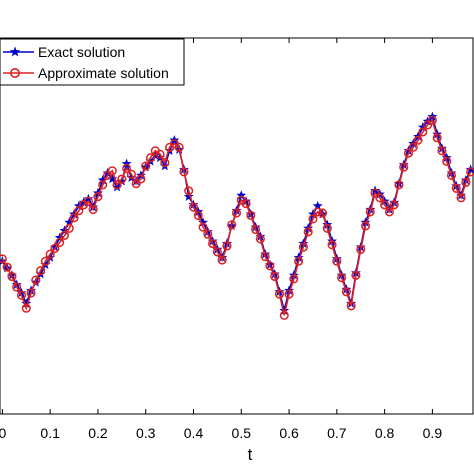 Image resolution: width=474 pixels, height=474 pixels. I want to click on x-tick-label: 0.4, so click(194, 433).